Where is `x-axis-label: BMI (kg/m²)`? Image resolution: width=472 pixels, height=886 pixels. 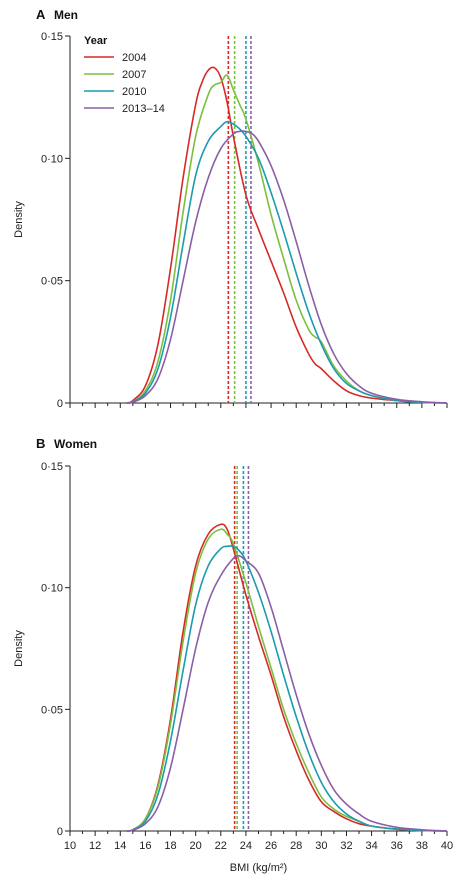
x-axis-label: BMI (kg/m²) is located at coordinates (258, 868).